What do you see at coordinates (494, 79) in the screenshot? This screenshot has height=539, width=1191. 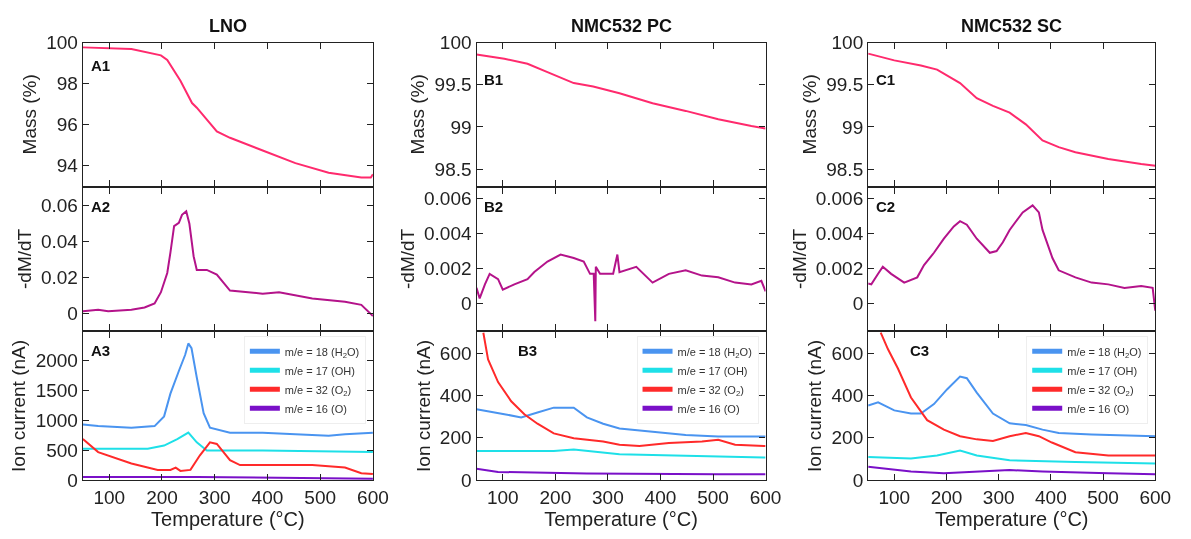 I see `annotation: B1` at bounding box center [494, 79].